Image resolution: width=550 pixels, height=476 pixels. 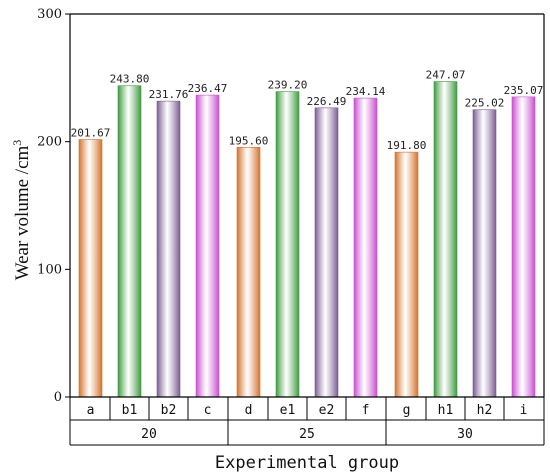 I want to click on category-label-b1: b1, so click(x=130, y=410).